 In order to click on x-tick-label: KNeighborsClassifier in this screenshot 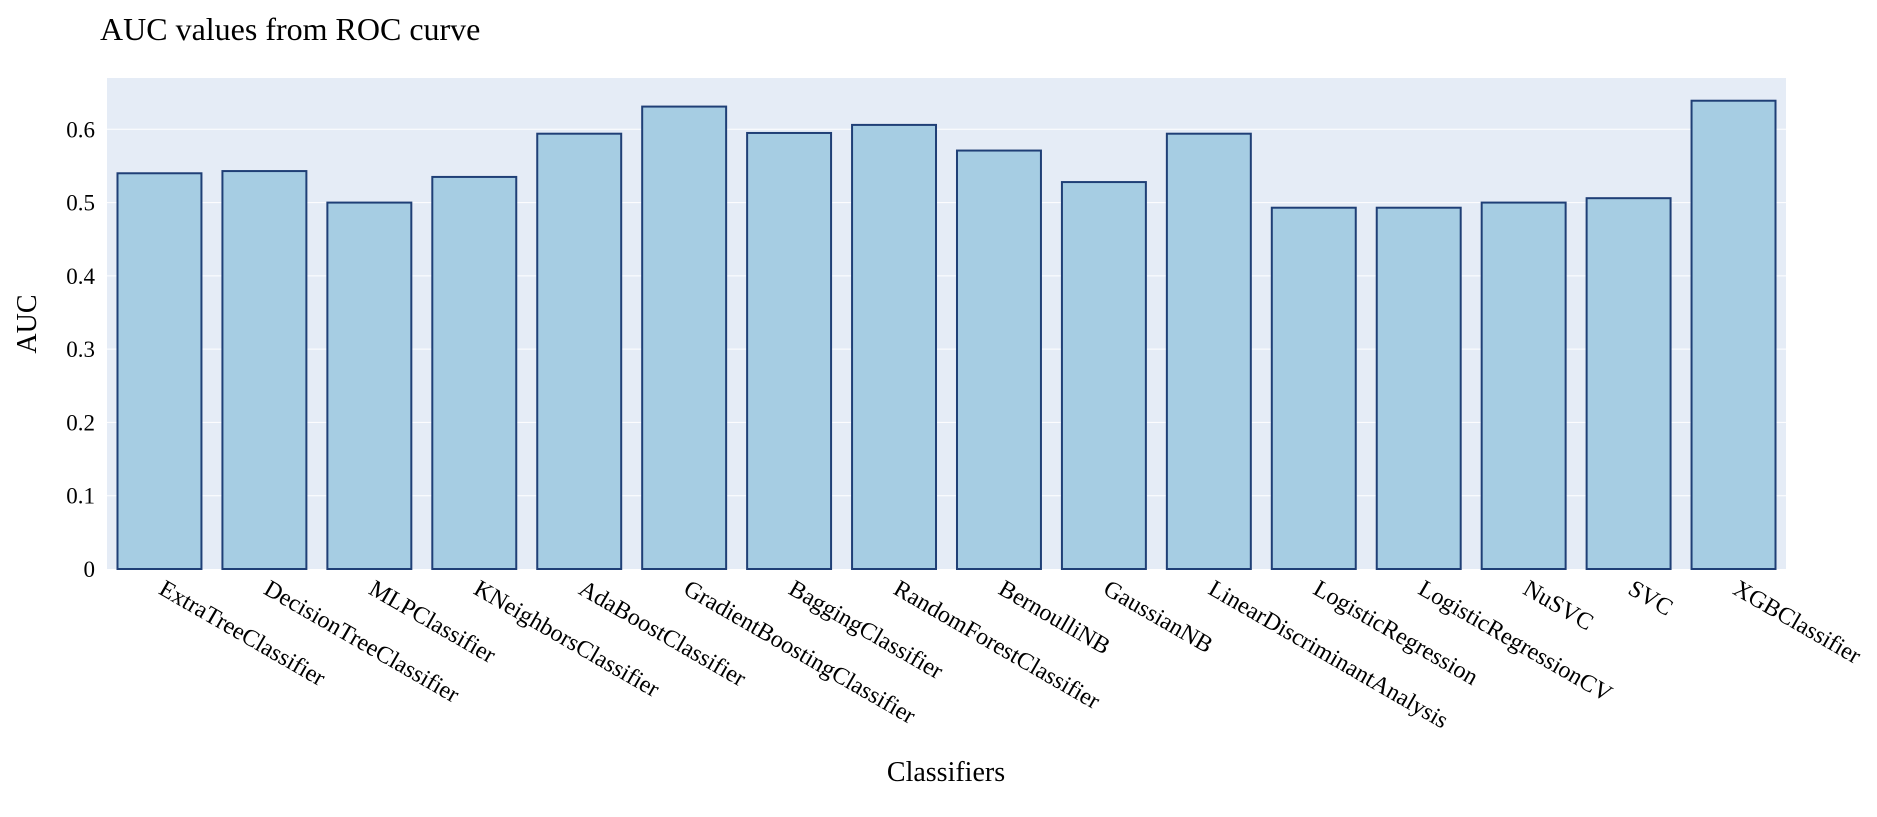, I will do `click(566, 639)`.